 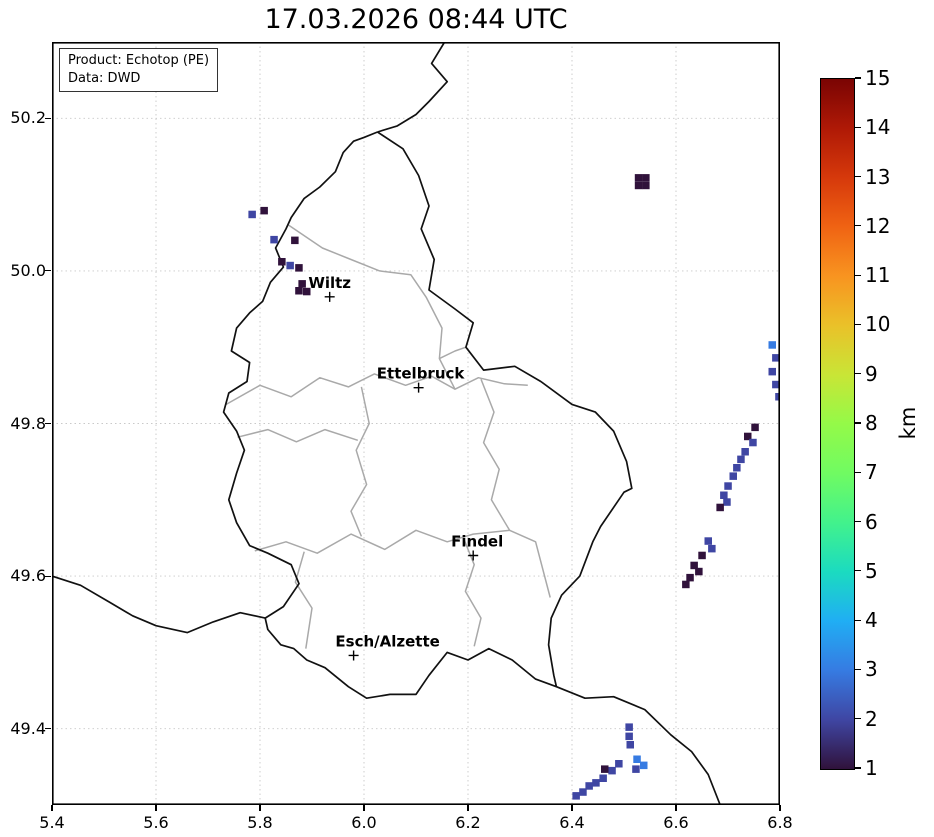 I want to click on colorbar-tick-label: 3, so click(x=871, y=669).